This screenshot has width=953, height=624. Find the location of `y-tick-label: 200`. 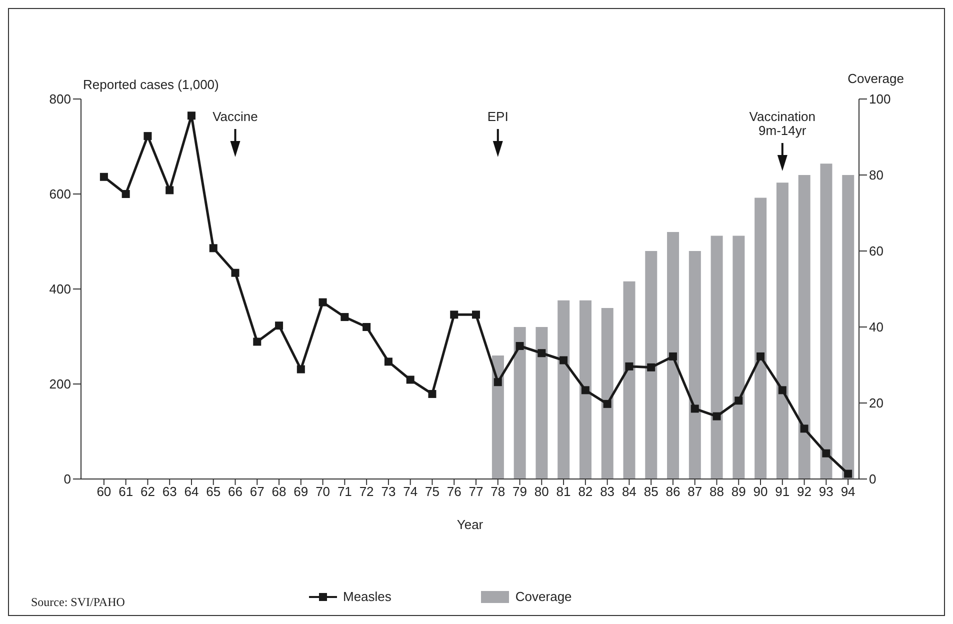

y-tick-label: 200 is located at coordinates (60, 384).